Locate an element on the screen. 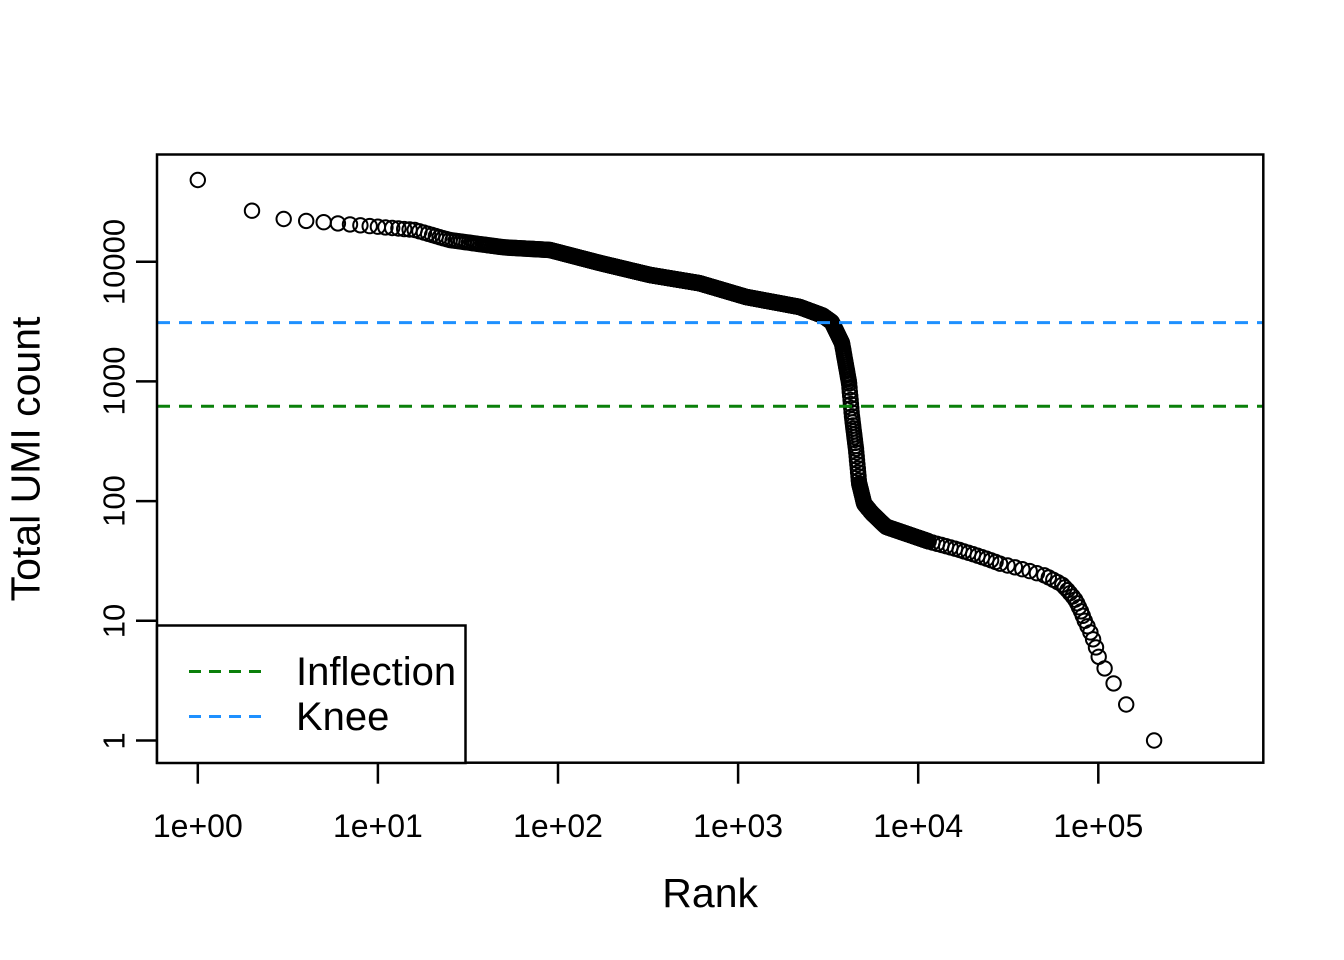 This screenshot has width=1344, height=960. y-axis-tick-label: 1000 is located at coordinates (114, 381).